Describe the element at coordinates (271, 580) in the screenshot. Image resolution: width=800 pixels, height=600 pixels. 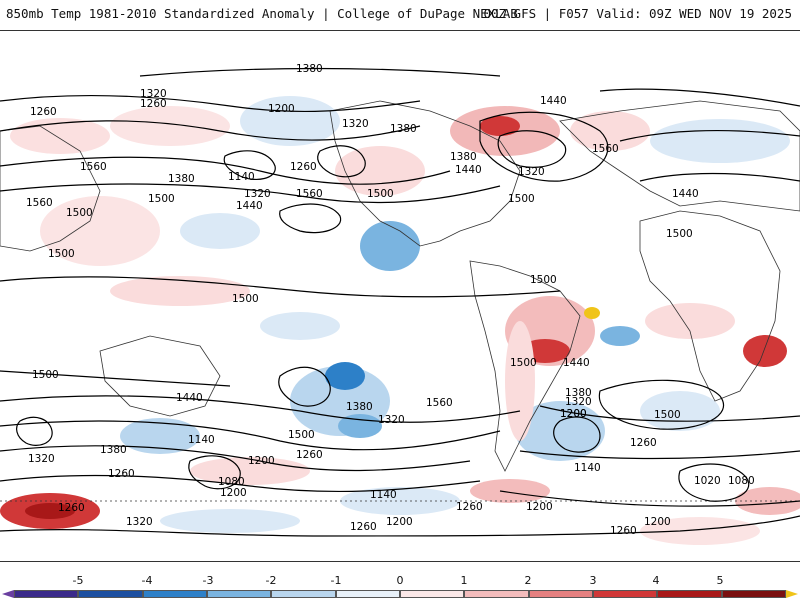
I see `colorbar-tick-label: -2` at that location.